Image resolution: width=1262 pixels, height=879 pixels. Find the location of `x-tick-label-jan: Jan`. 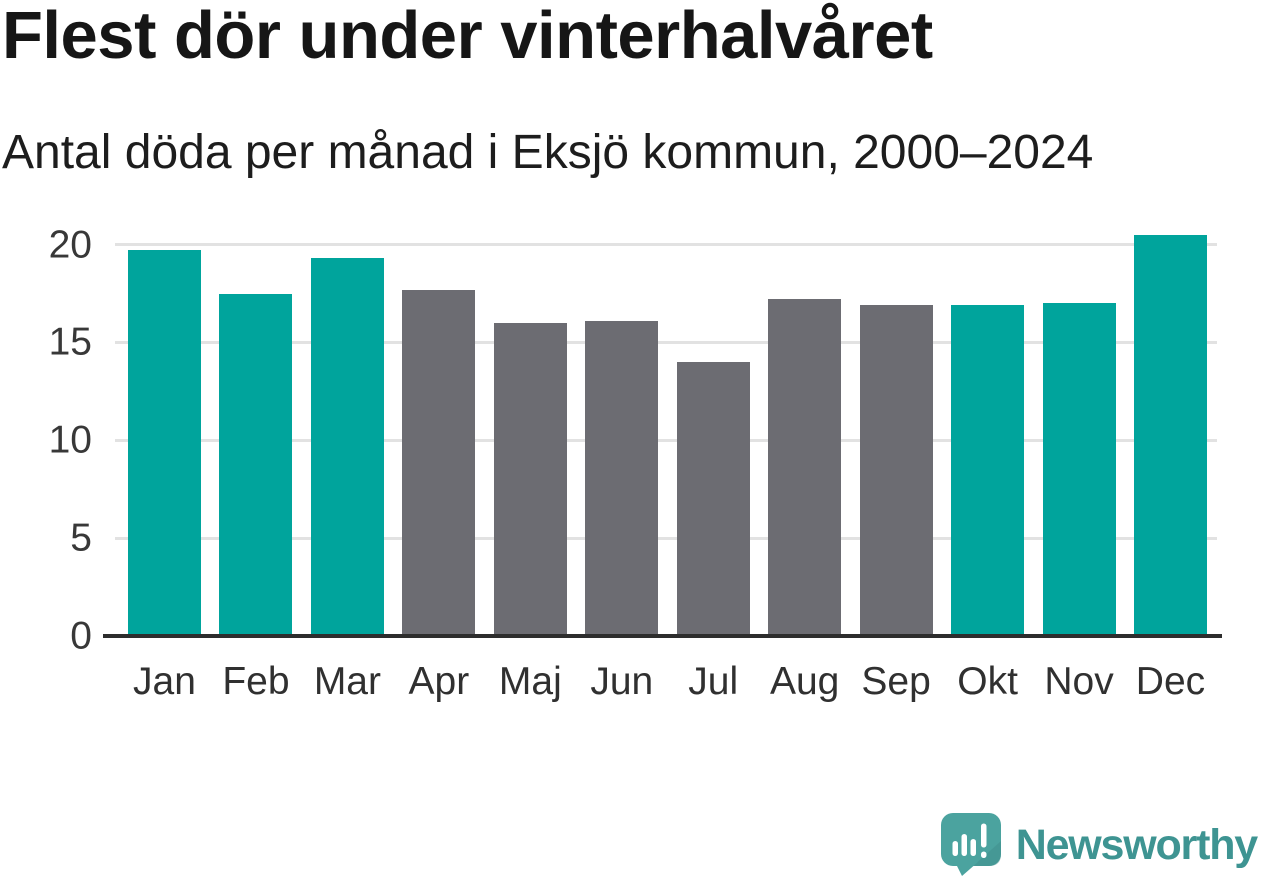

x-tick-label-jan: Jan is located at coordinates (164, 681).